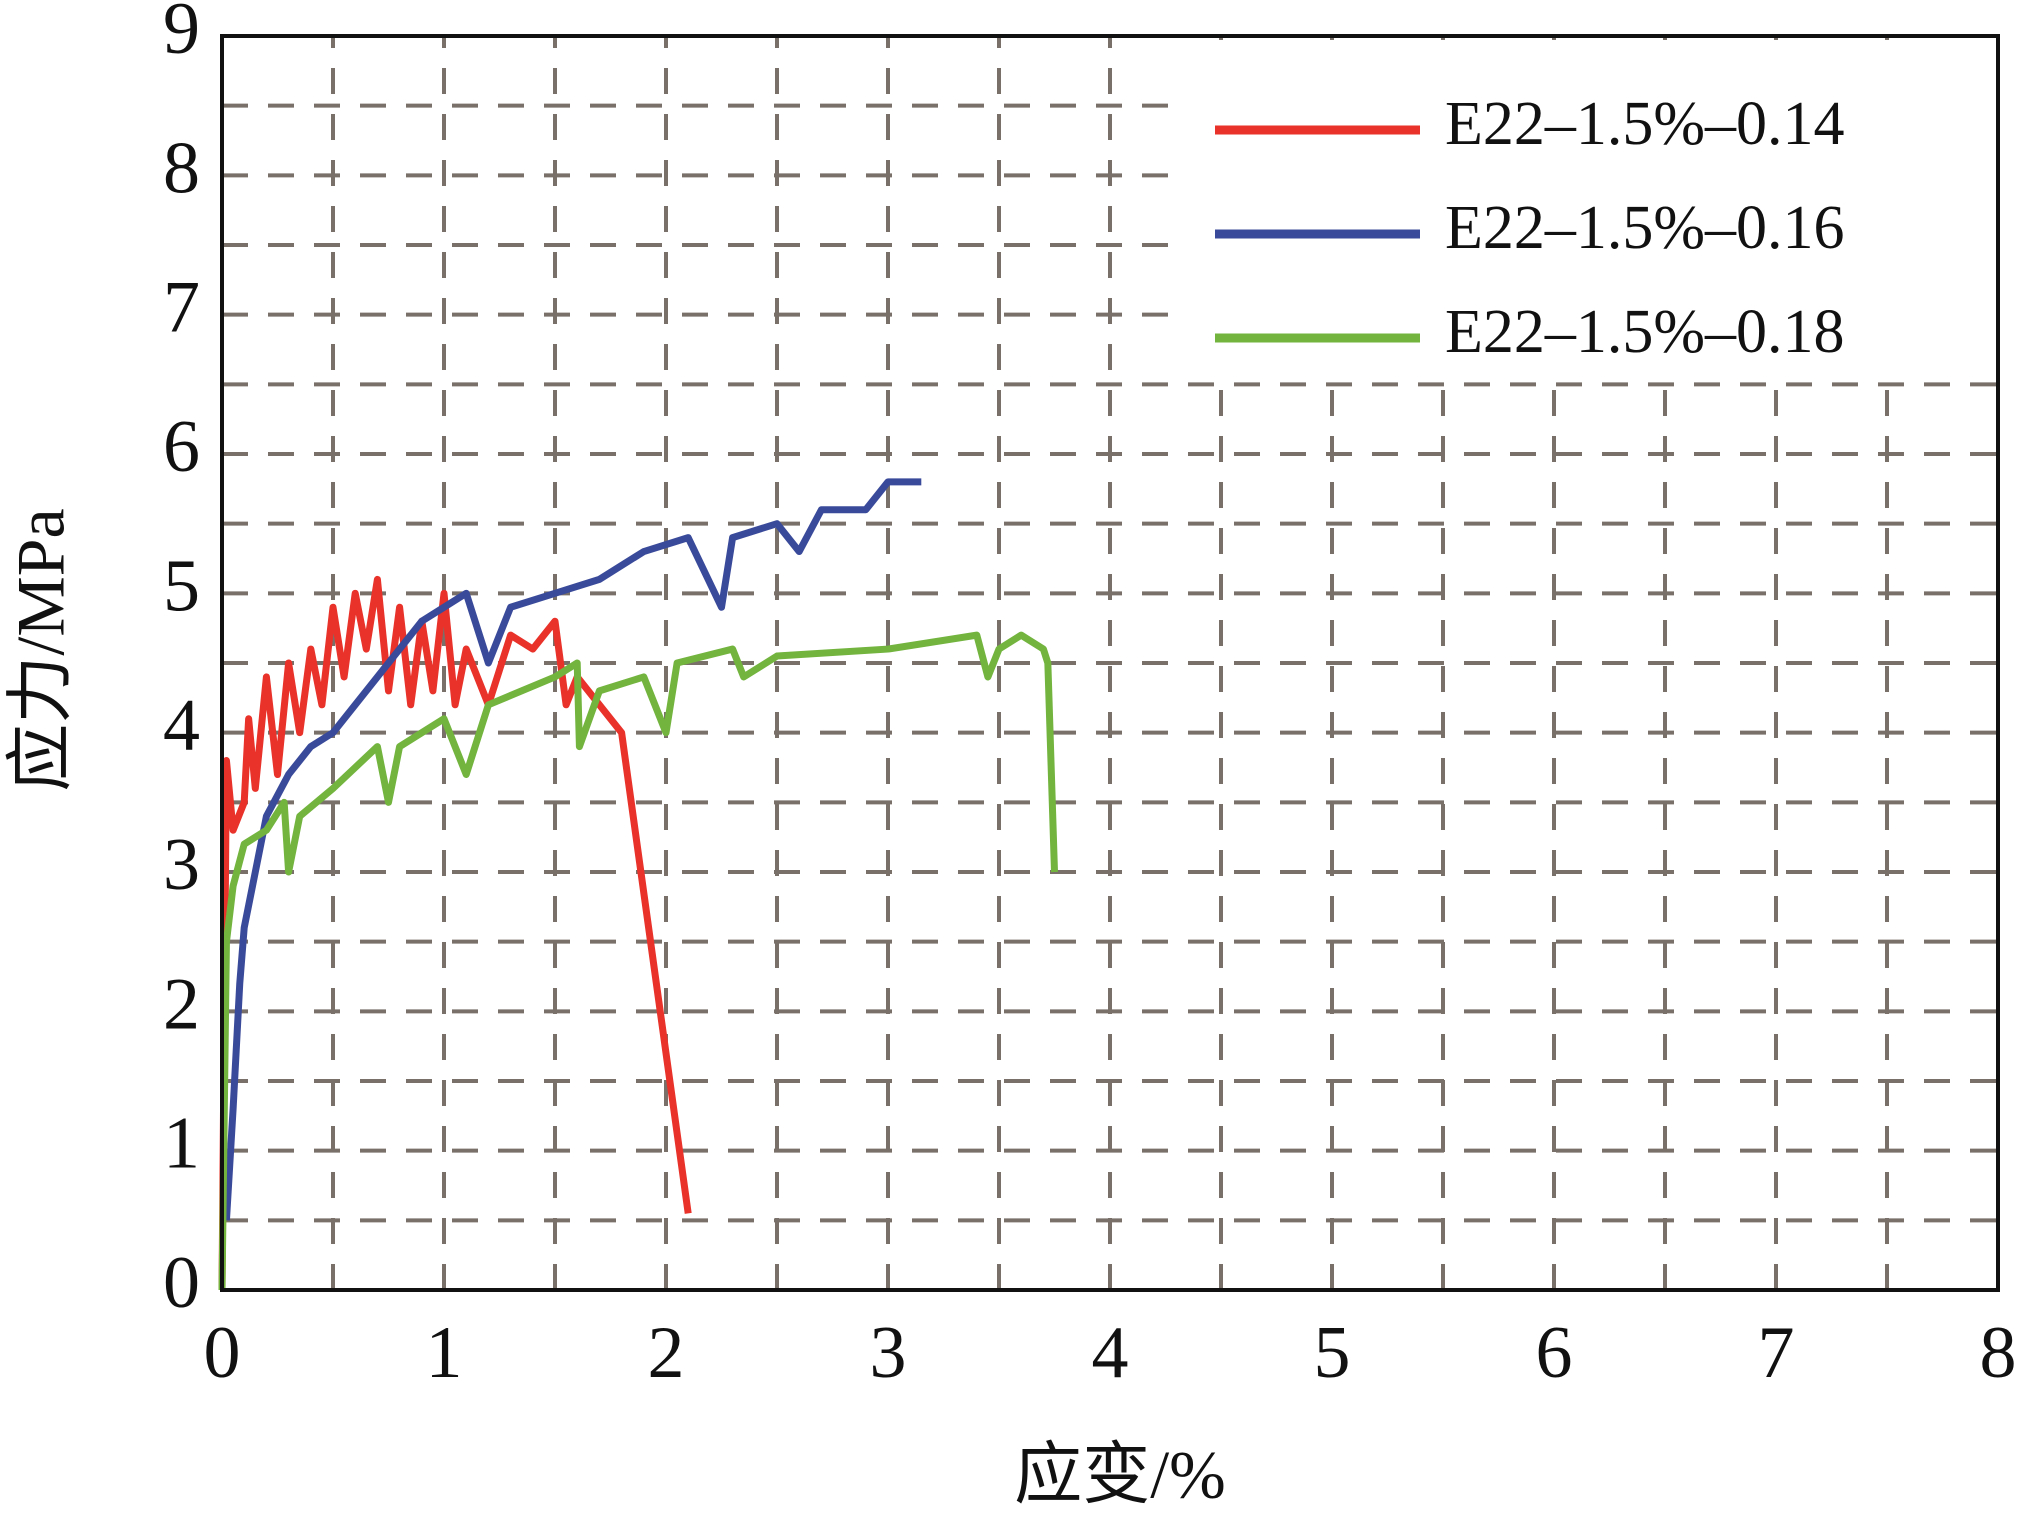  Describe the element at coordinates (181, 1144) in the screenshot. I see `y-tick-label: 1` at that location.